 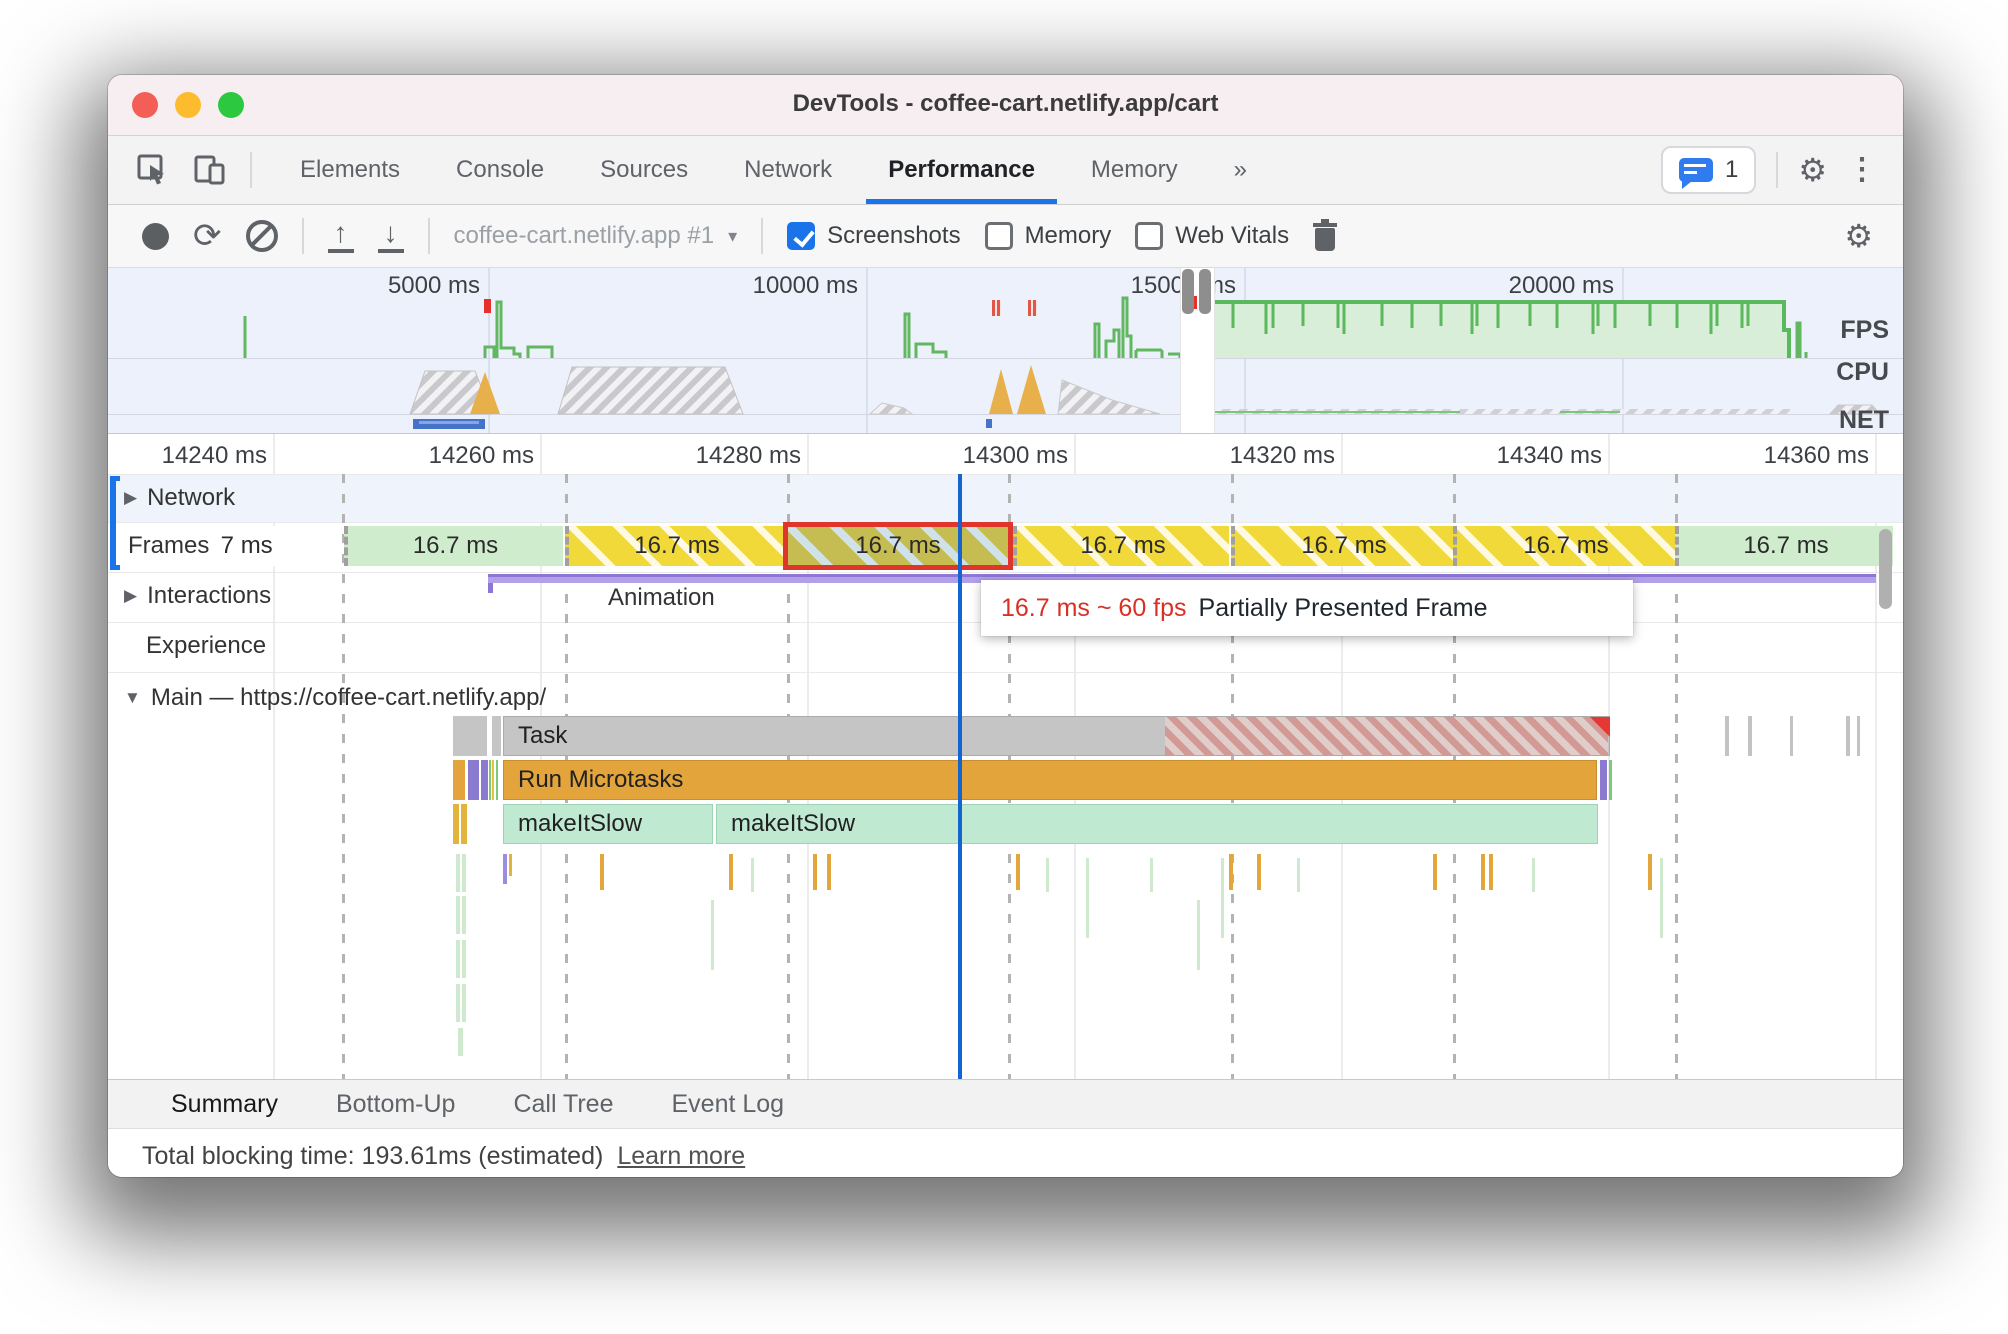 I want to click on frames-track-label: Frames, so click(x=169, y=546).